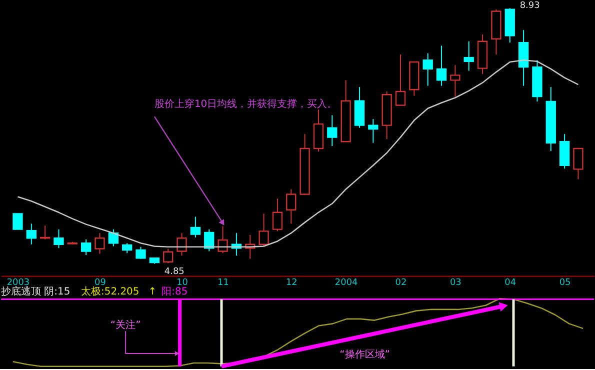  I want to click on x-tick-label: 05, so click(565, 283).